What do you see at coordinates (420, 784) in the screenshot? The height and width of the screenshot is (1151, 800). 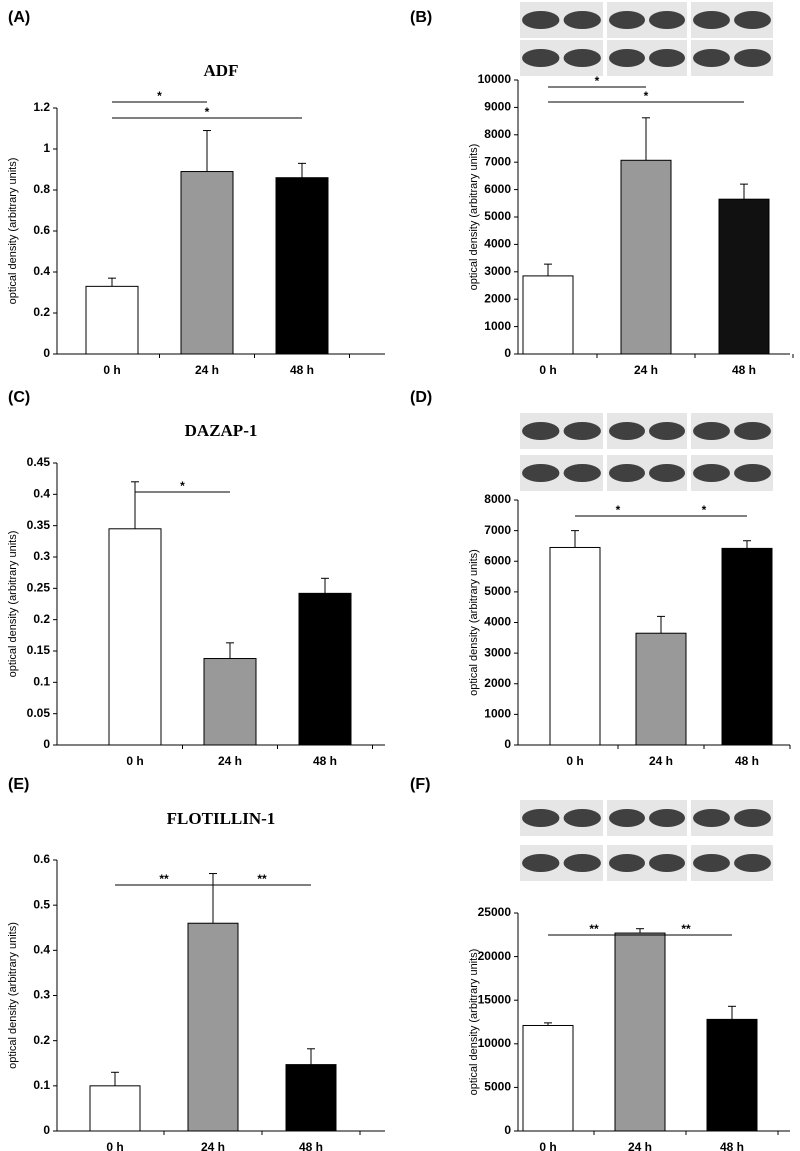 I see `panel-label: (F)` at bounding box center [420, 784].